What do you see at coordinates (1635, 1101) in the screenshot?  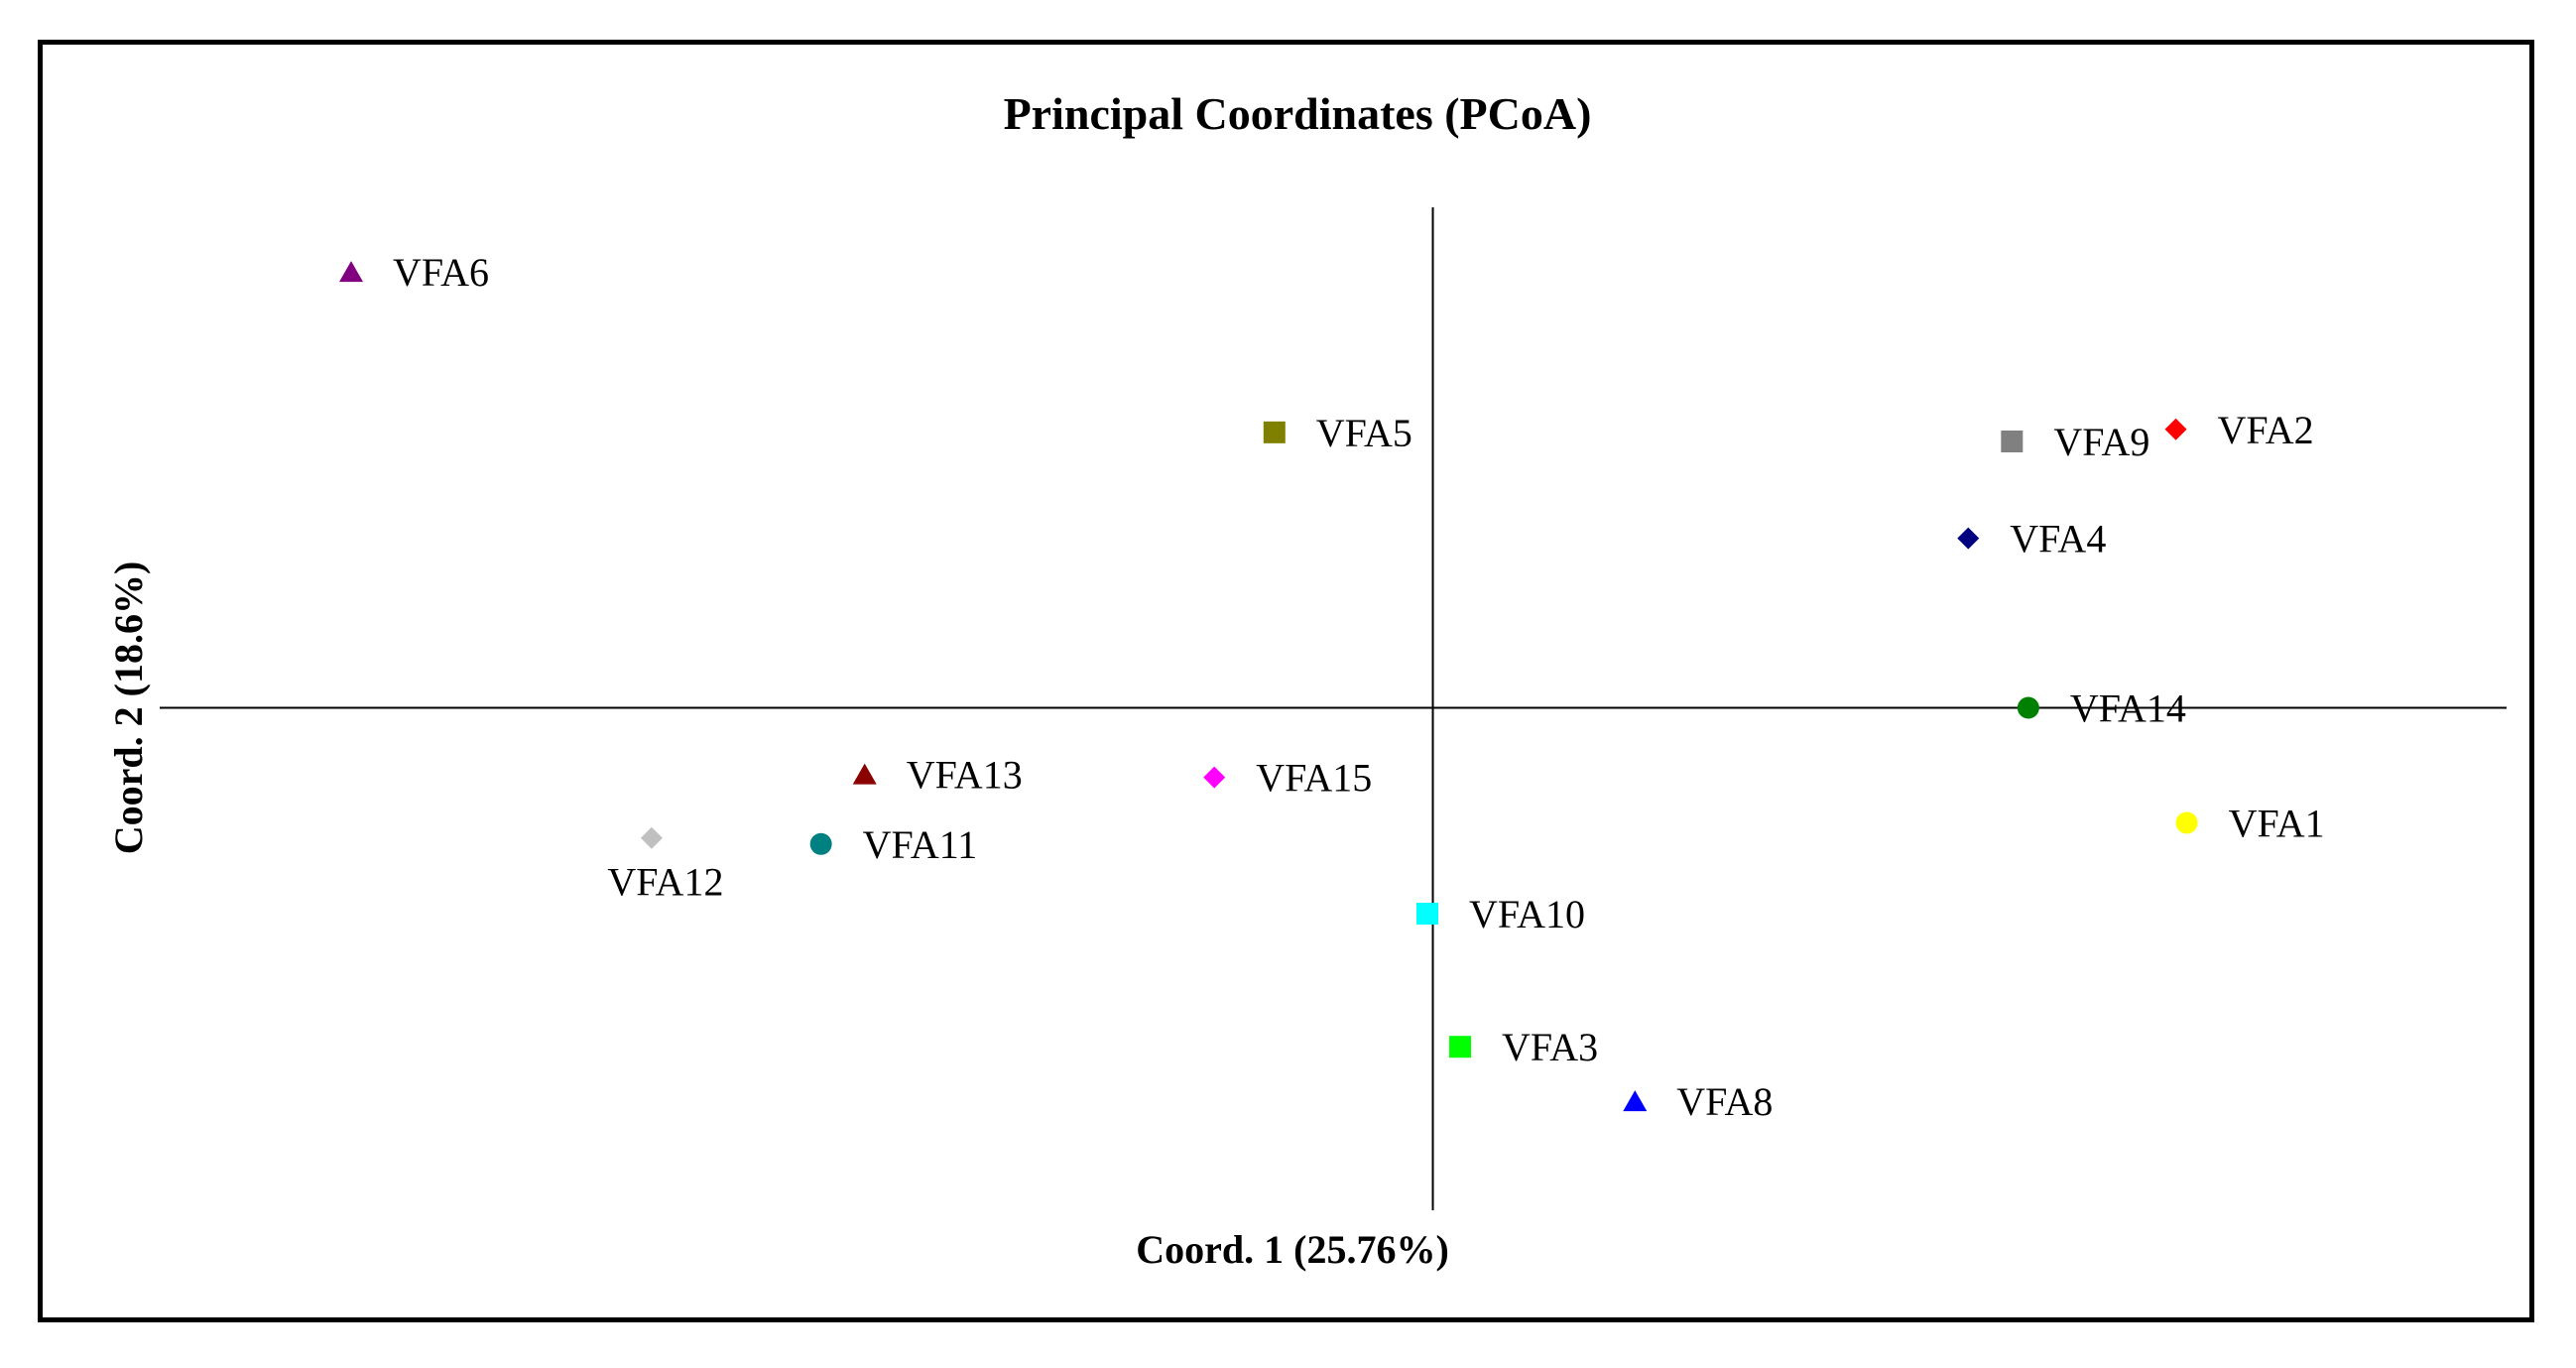 I see `point-vfa8-marker` at bounding box center [1635, 1101].